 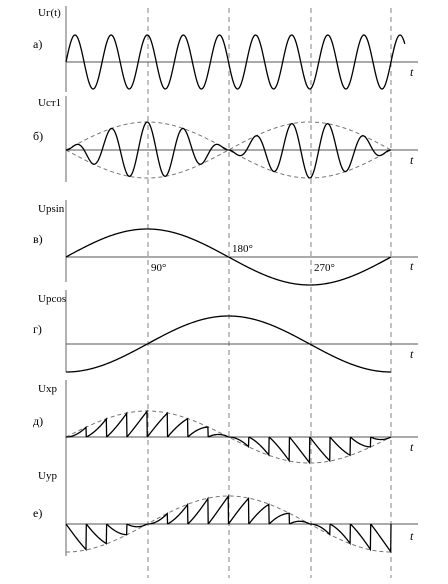 What do you see at coordinates (412, 447) in the screenshot?
I see `panel-d-t-label: t` at bounding box center [412, 447].